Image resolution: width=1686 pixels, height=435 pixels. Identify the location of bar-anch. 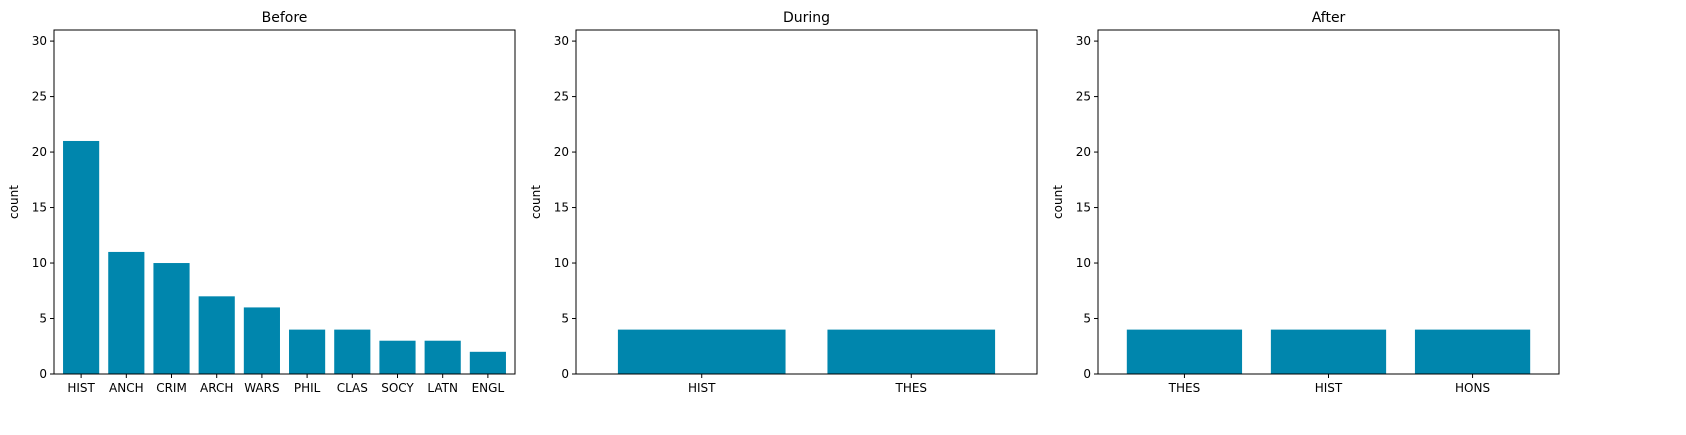
(126, 312).